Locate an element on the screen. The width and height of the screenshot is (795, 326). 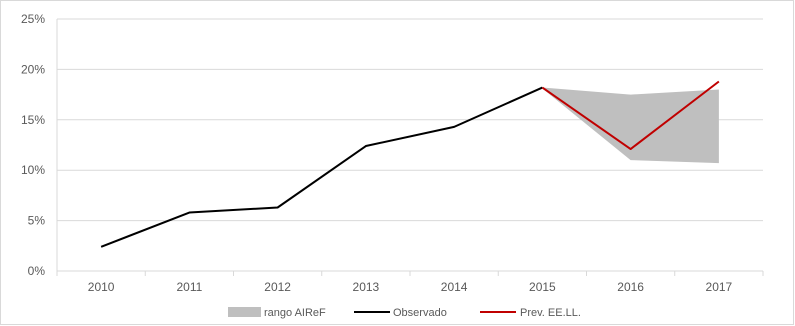
x-tick-label: 2017 is located at coordinates (719, 287).